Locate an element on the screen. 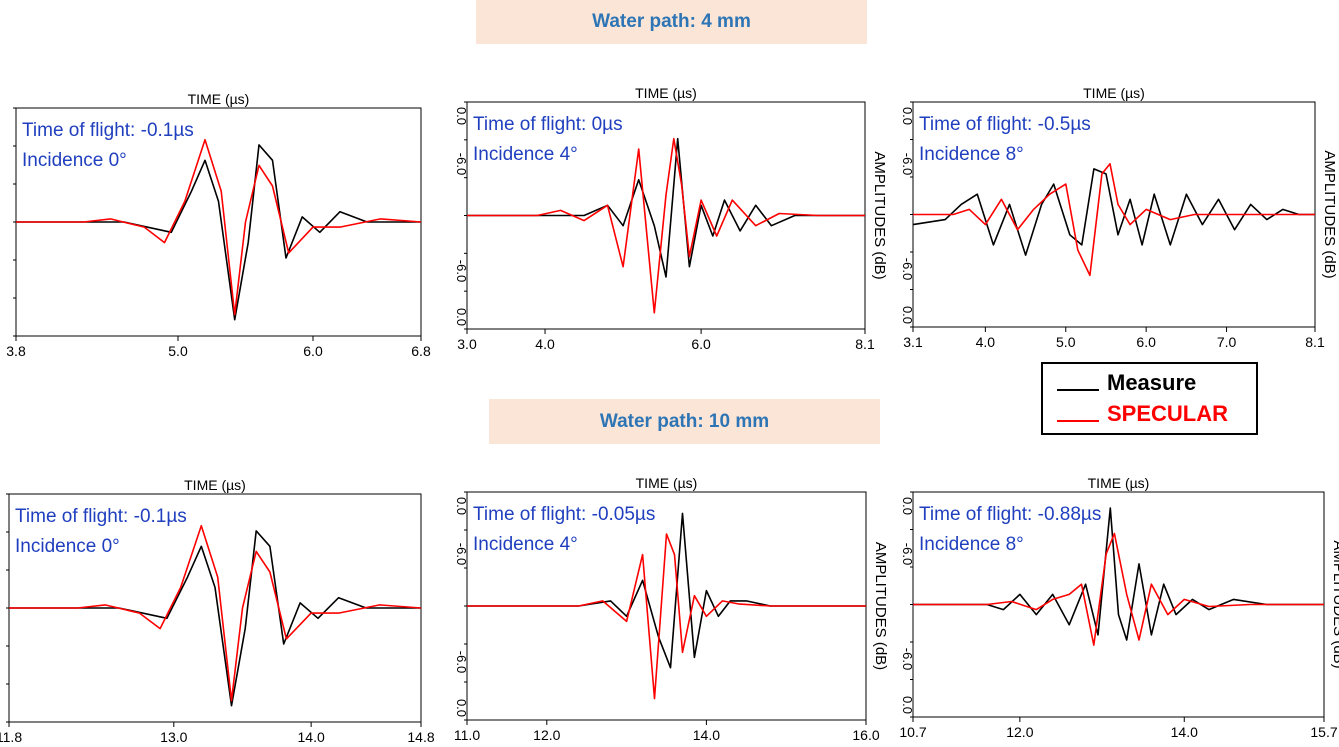 The image size is (1339, 747). legend-entry-specular: SPECULAR is located at coordinates (1142, 414).